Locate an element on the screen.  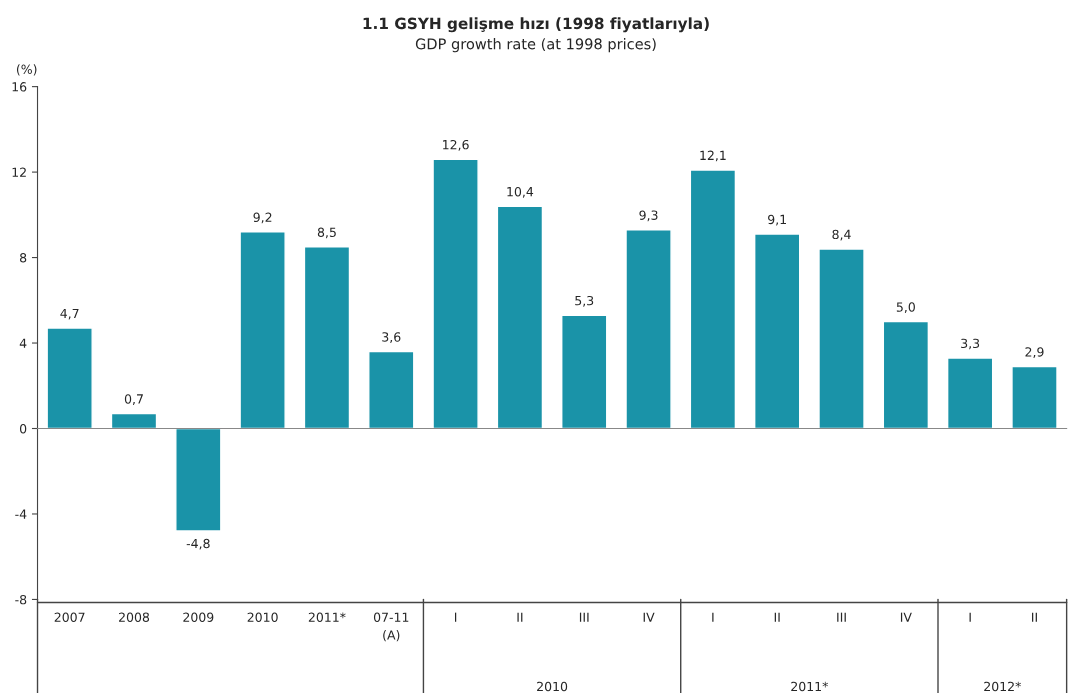
data-label: 9,2 is located at coordinates (262, 218).